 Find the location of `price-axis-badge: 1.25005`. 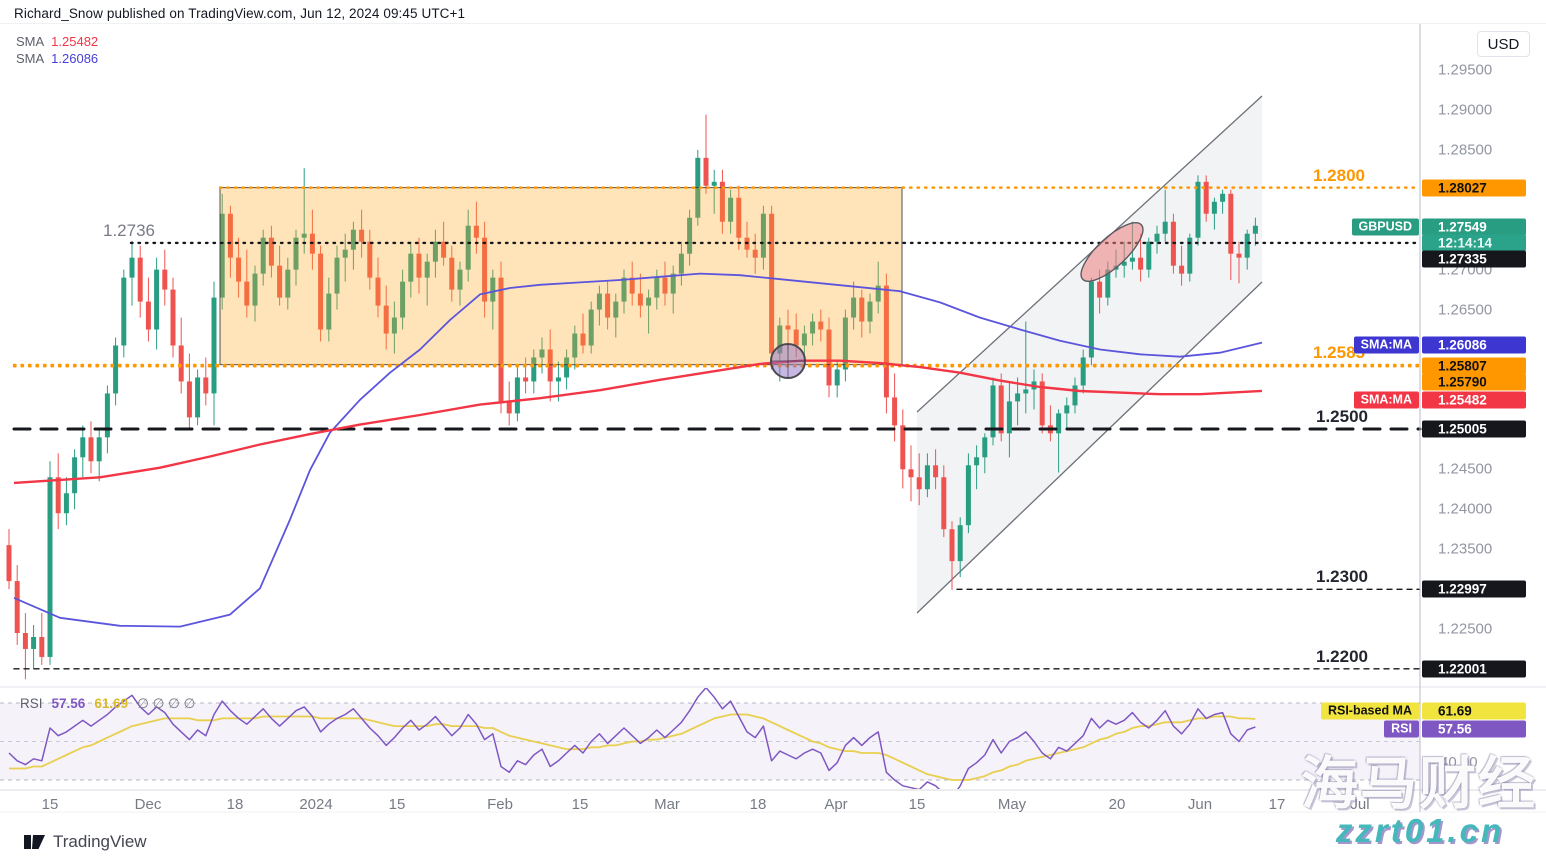

price-axis-badge: 1.25005 is located at coordinates (1474, 429).